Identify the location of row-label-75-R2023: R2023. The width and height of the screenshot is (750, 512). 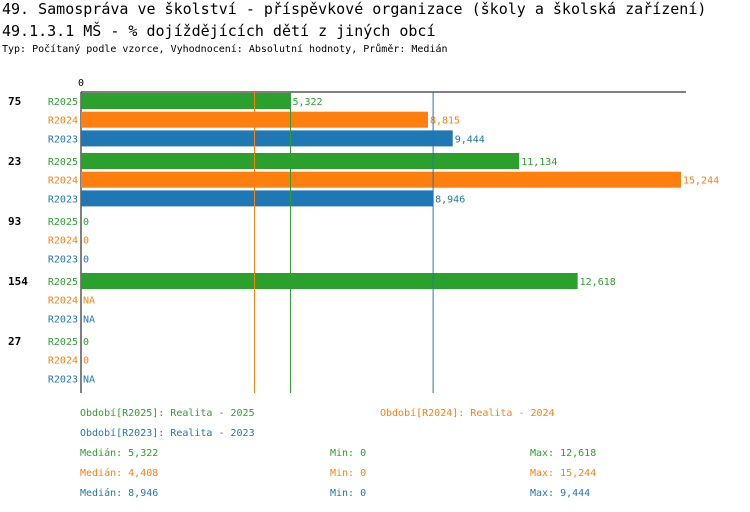
(63, 139).